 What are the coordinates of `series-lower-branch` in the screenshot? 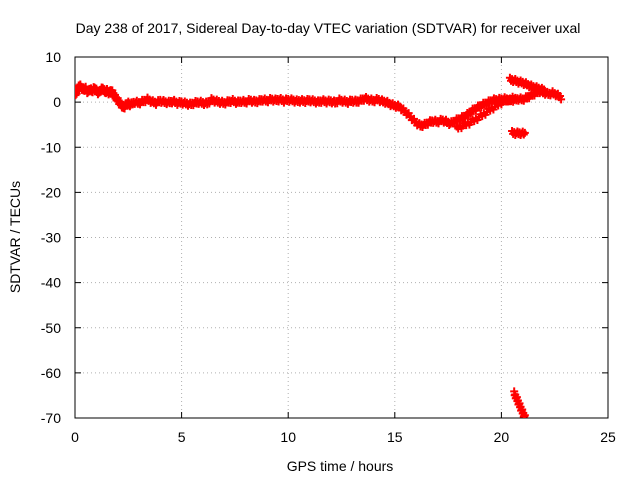 It's located at (485, 112).